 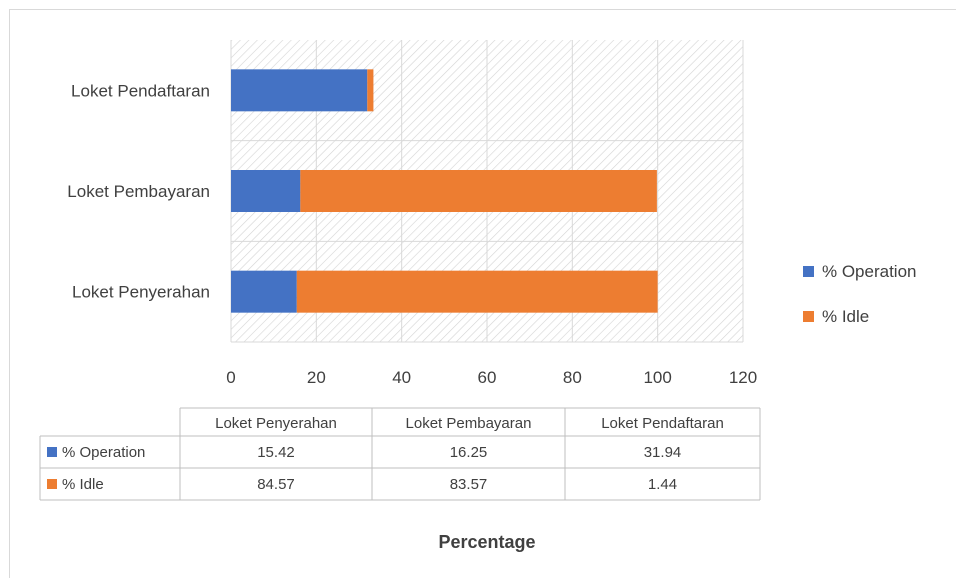 What do you see at coordinates (103, 452) in the screenshot?
I see `table-series-label: % Operation` at bounding box center [103, 452].